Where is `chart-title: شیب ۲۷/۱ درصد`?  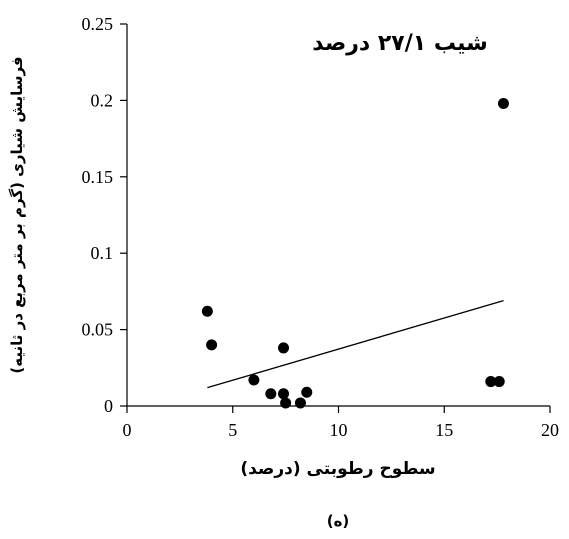
chart-title: شیب ۲۷/۱ درصد is located at coordinates (400, 43).